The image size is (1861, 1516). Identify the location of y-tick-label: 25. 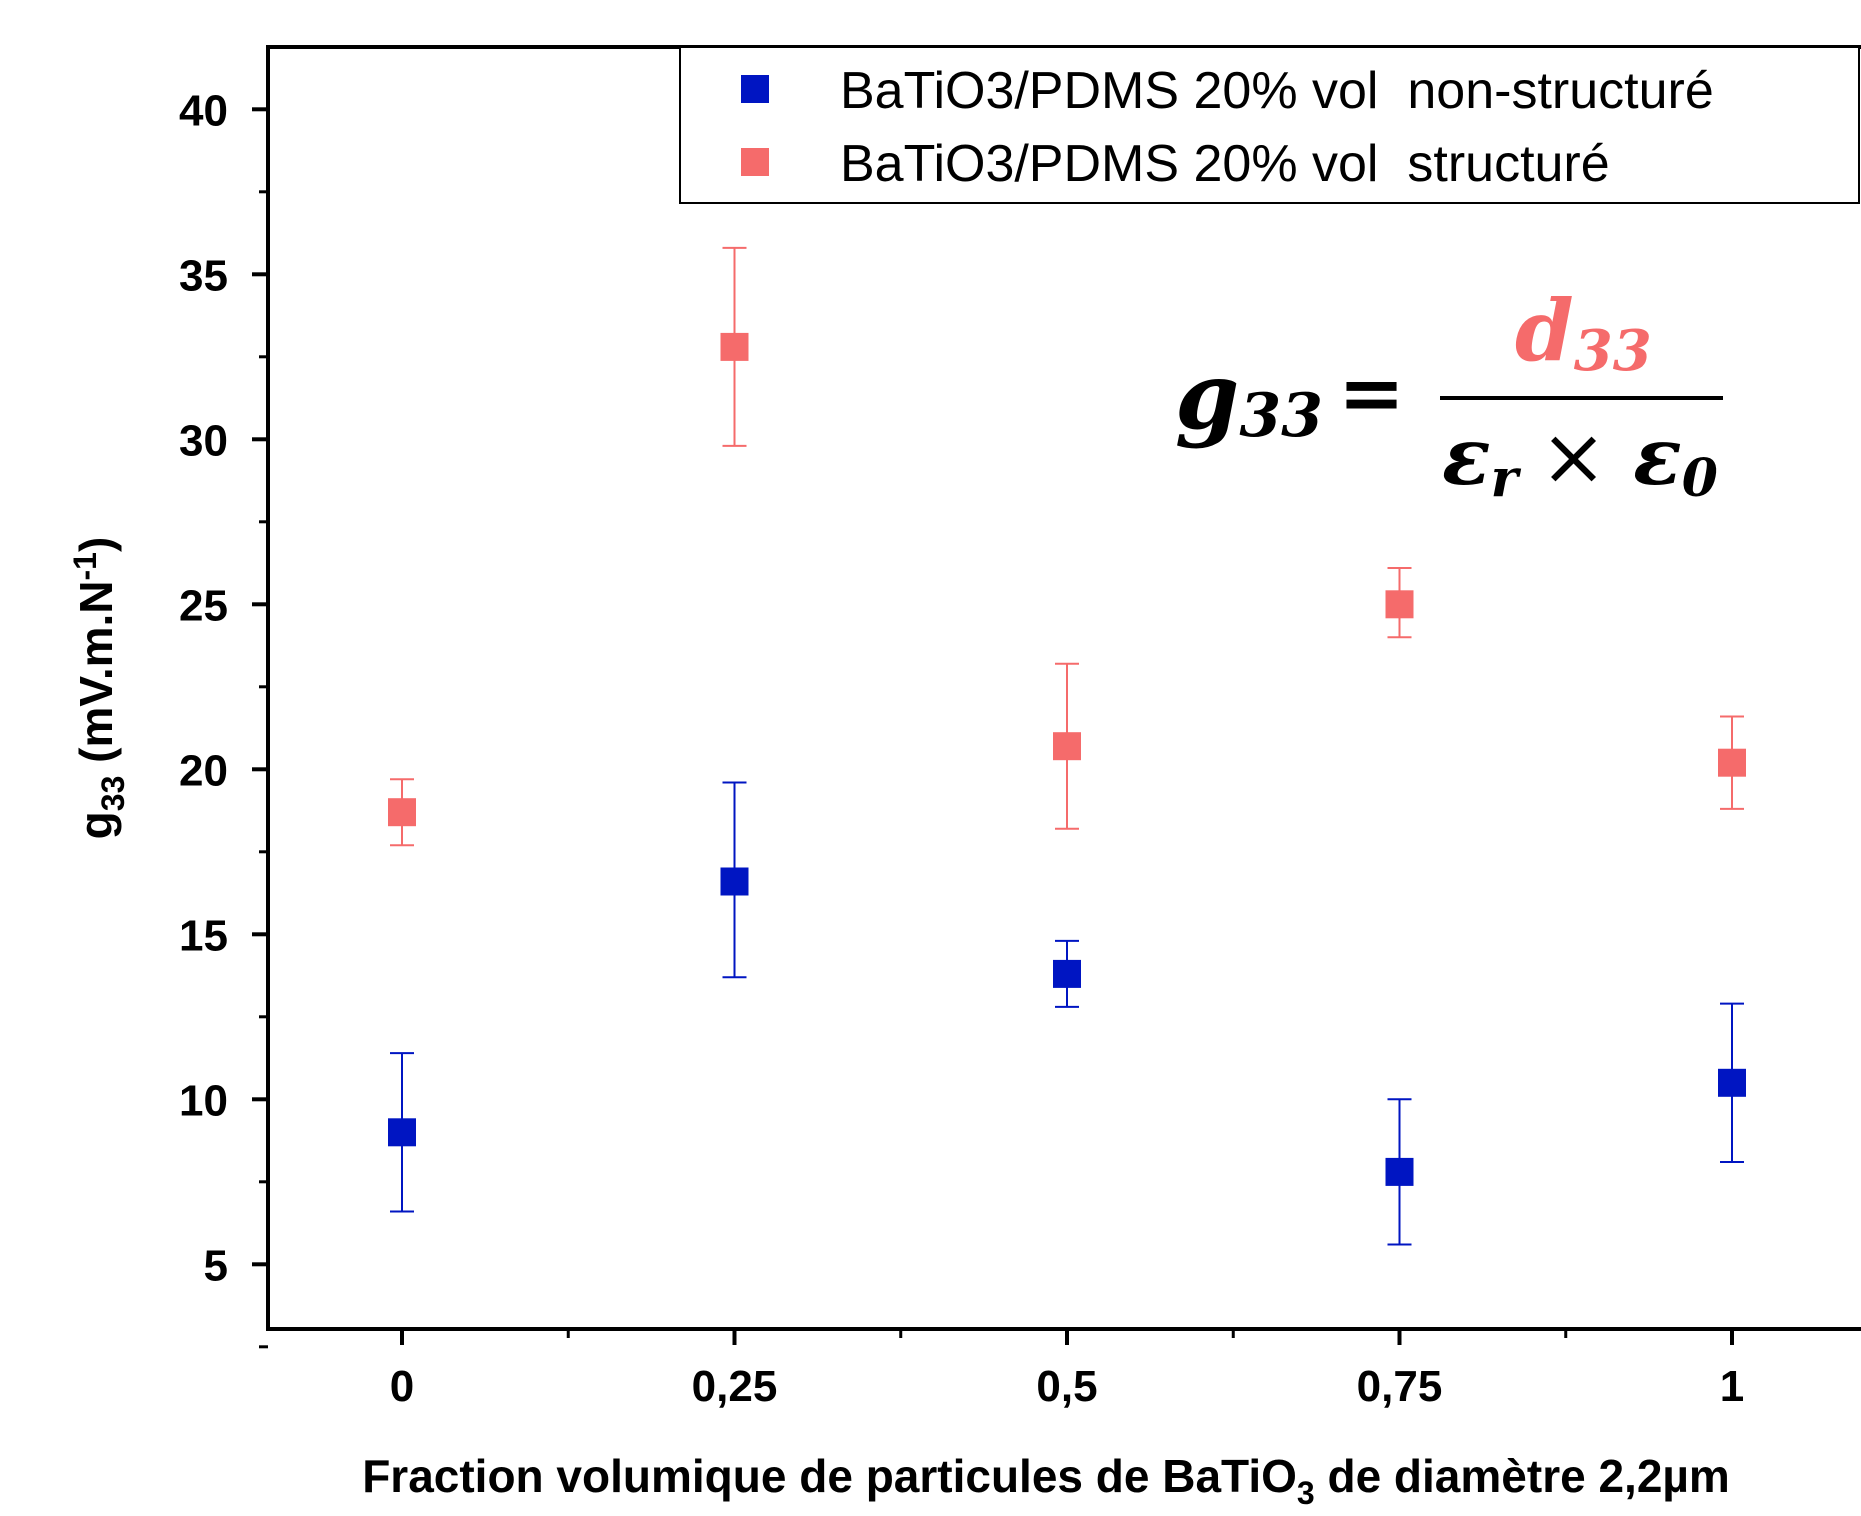
(203, 605).